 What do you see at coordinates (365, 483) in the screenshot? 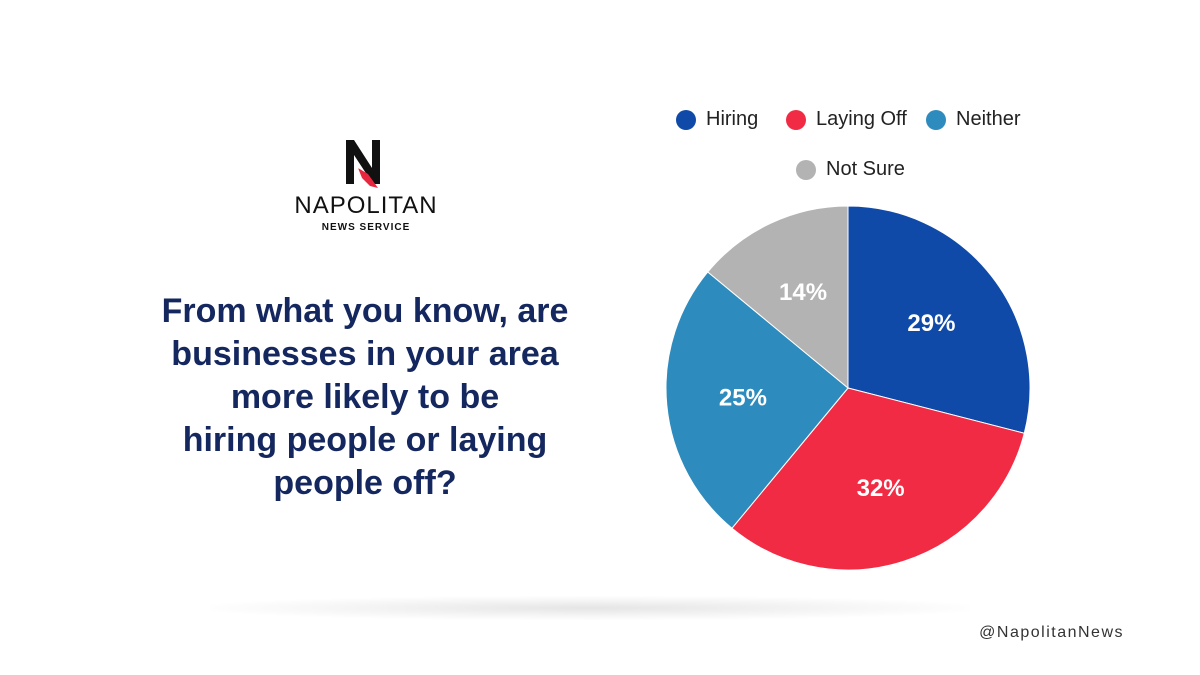
I see `question-line: people off?` at bounding box center [365, 483].